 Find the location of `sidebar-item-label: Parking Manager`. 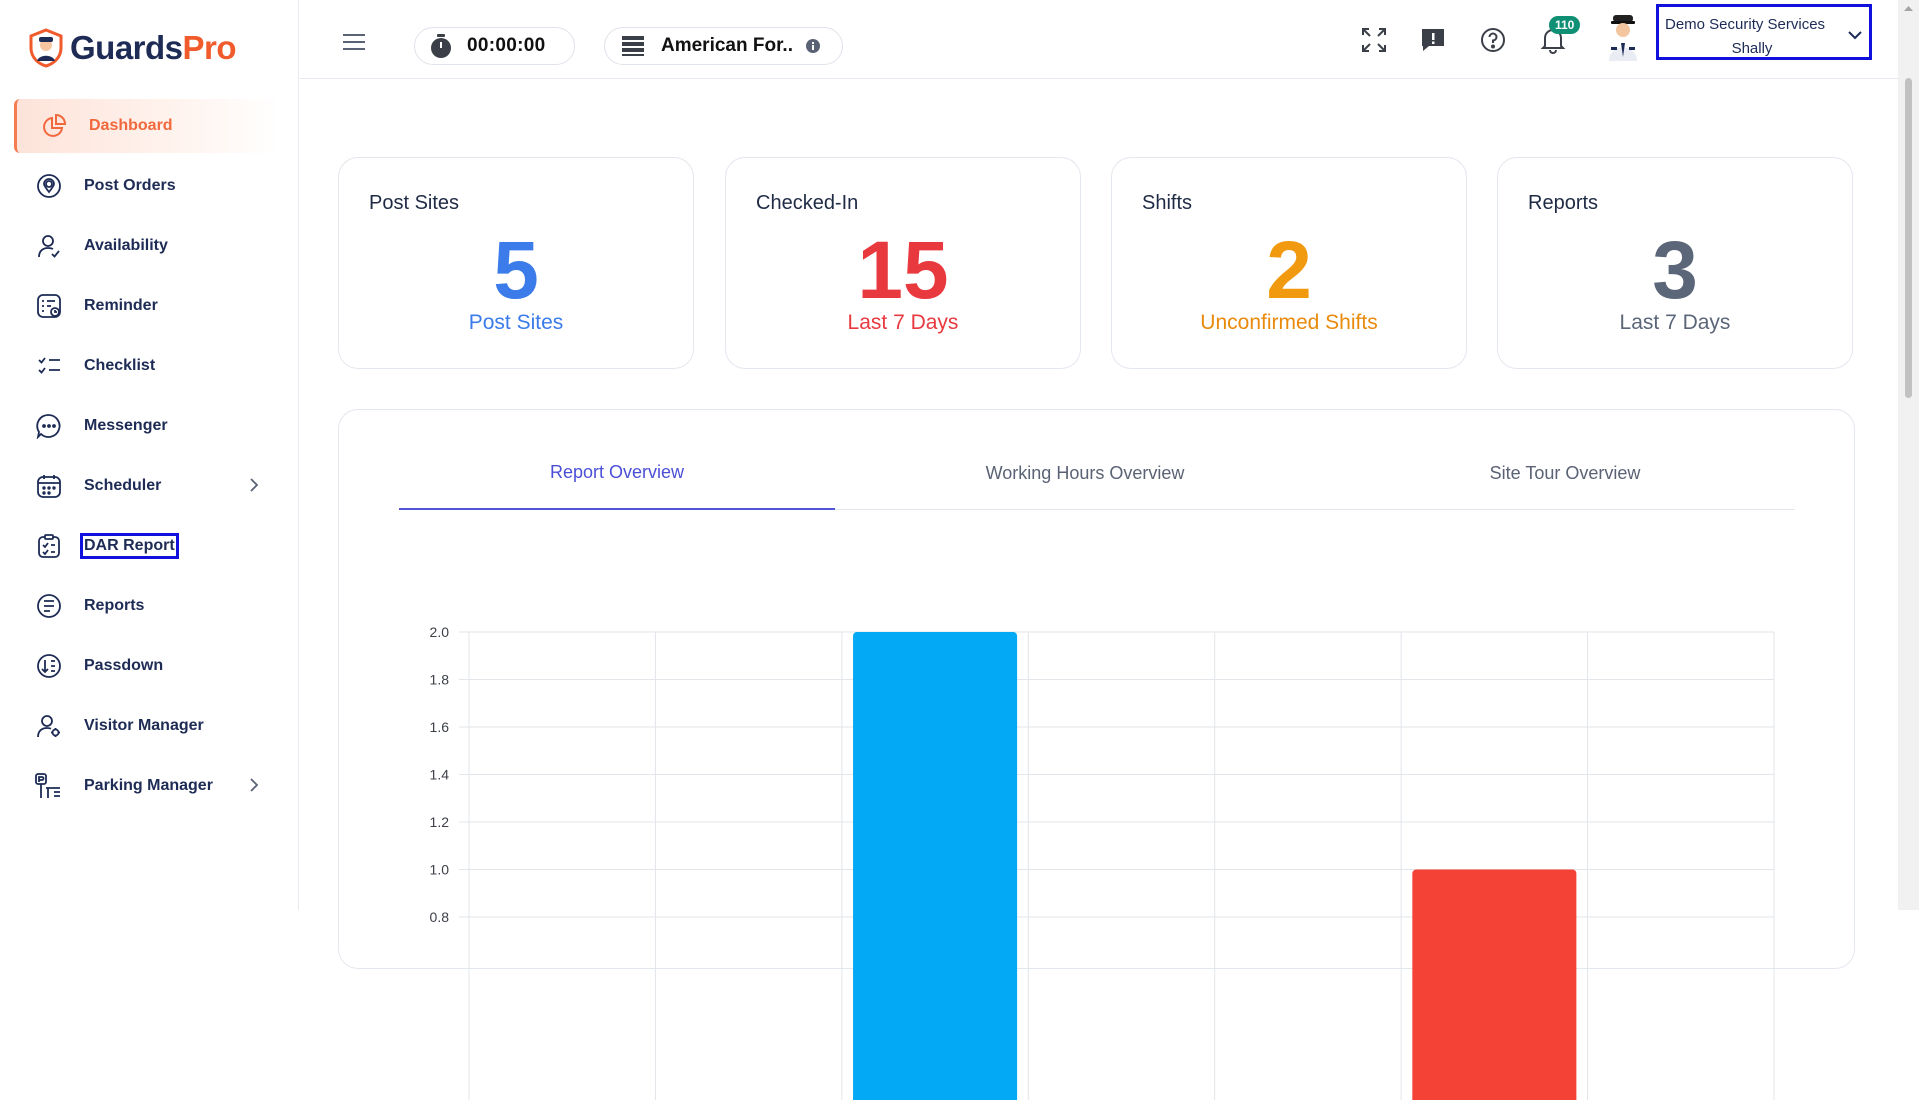

sidebar-item-label: Parking Manager is located at coordinates (148, 786).